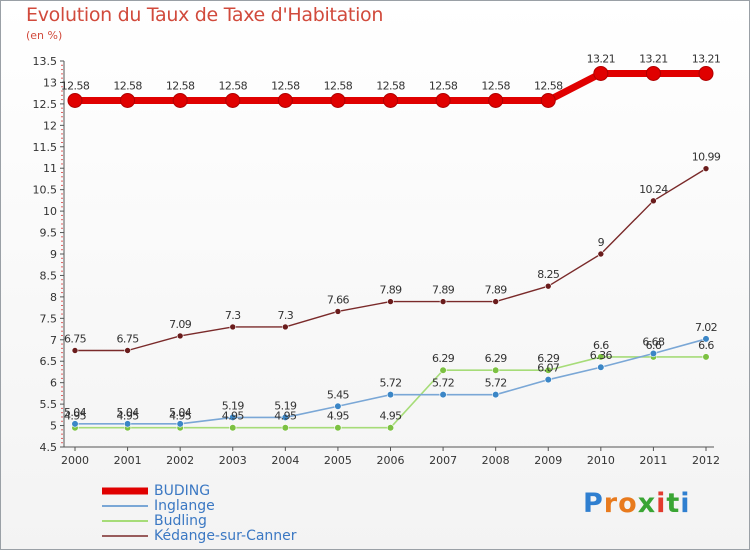  Describe the element at coordinates (611, 503) in the screenshot. I see `logo-letter: r` at that location.